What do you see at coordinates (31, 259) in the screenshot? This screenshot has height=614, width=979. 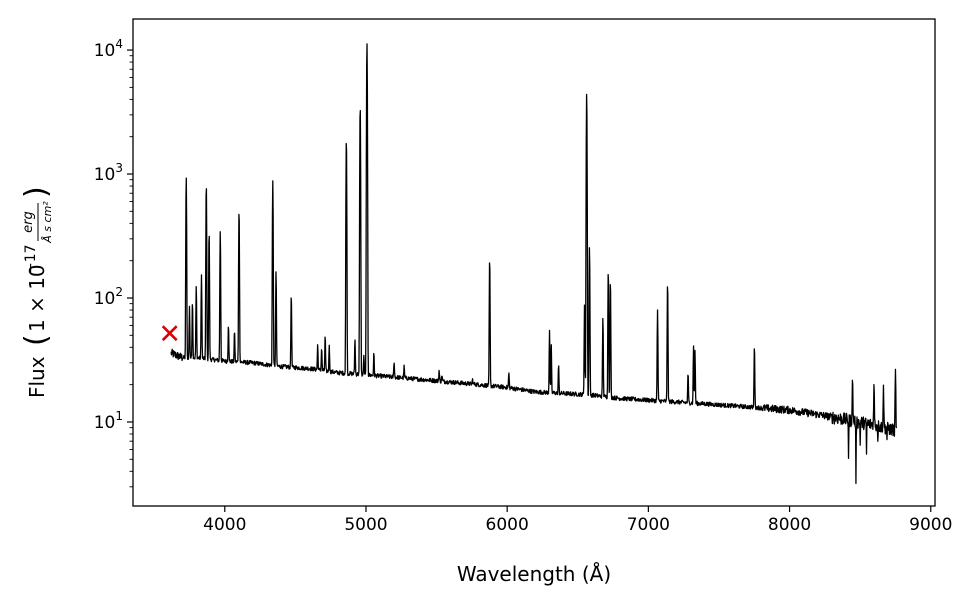 I see `y-axis-label-exponent: −17` at bounding box center [31, 259].